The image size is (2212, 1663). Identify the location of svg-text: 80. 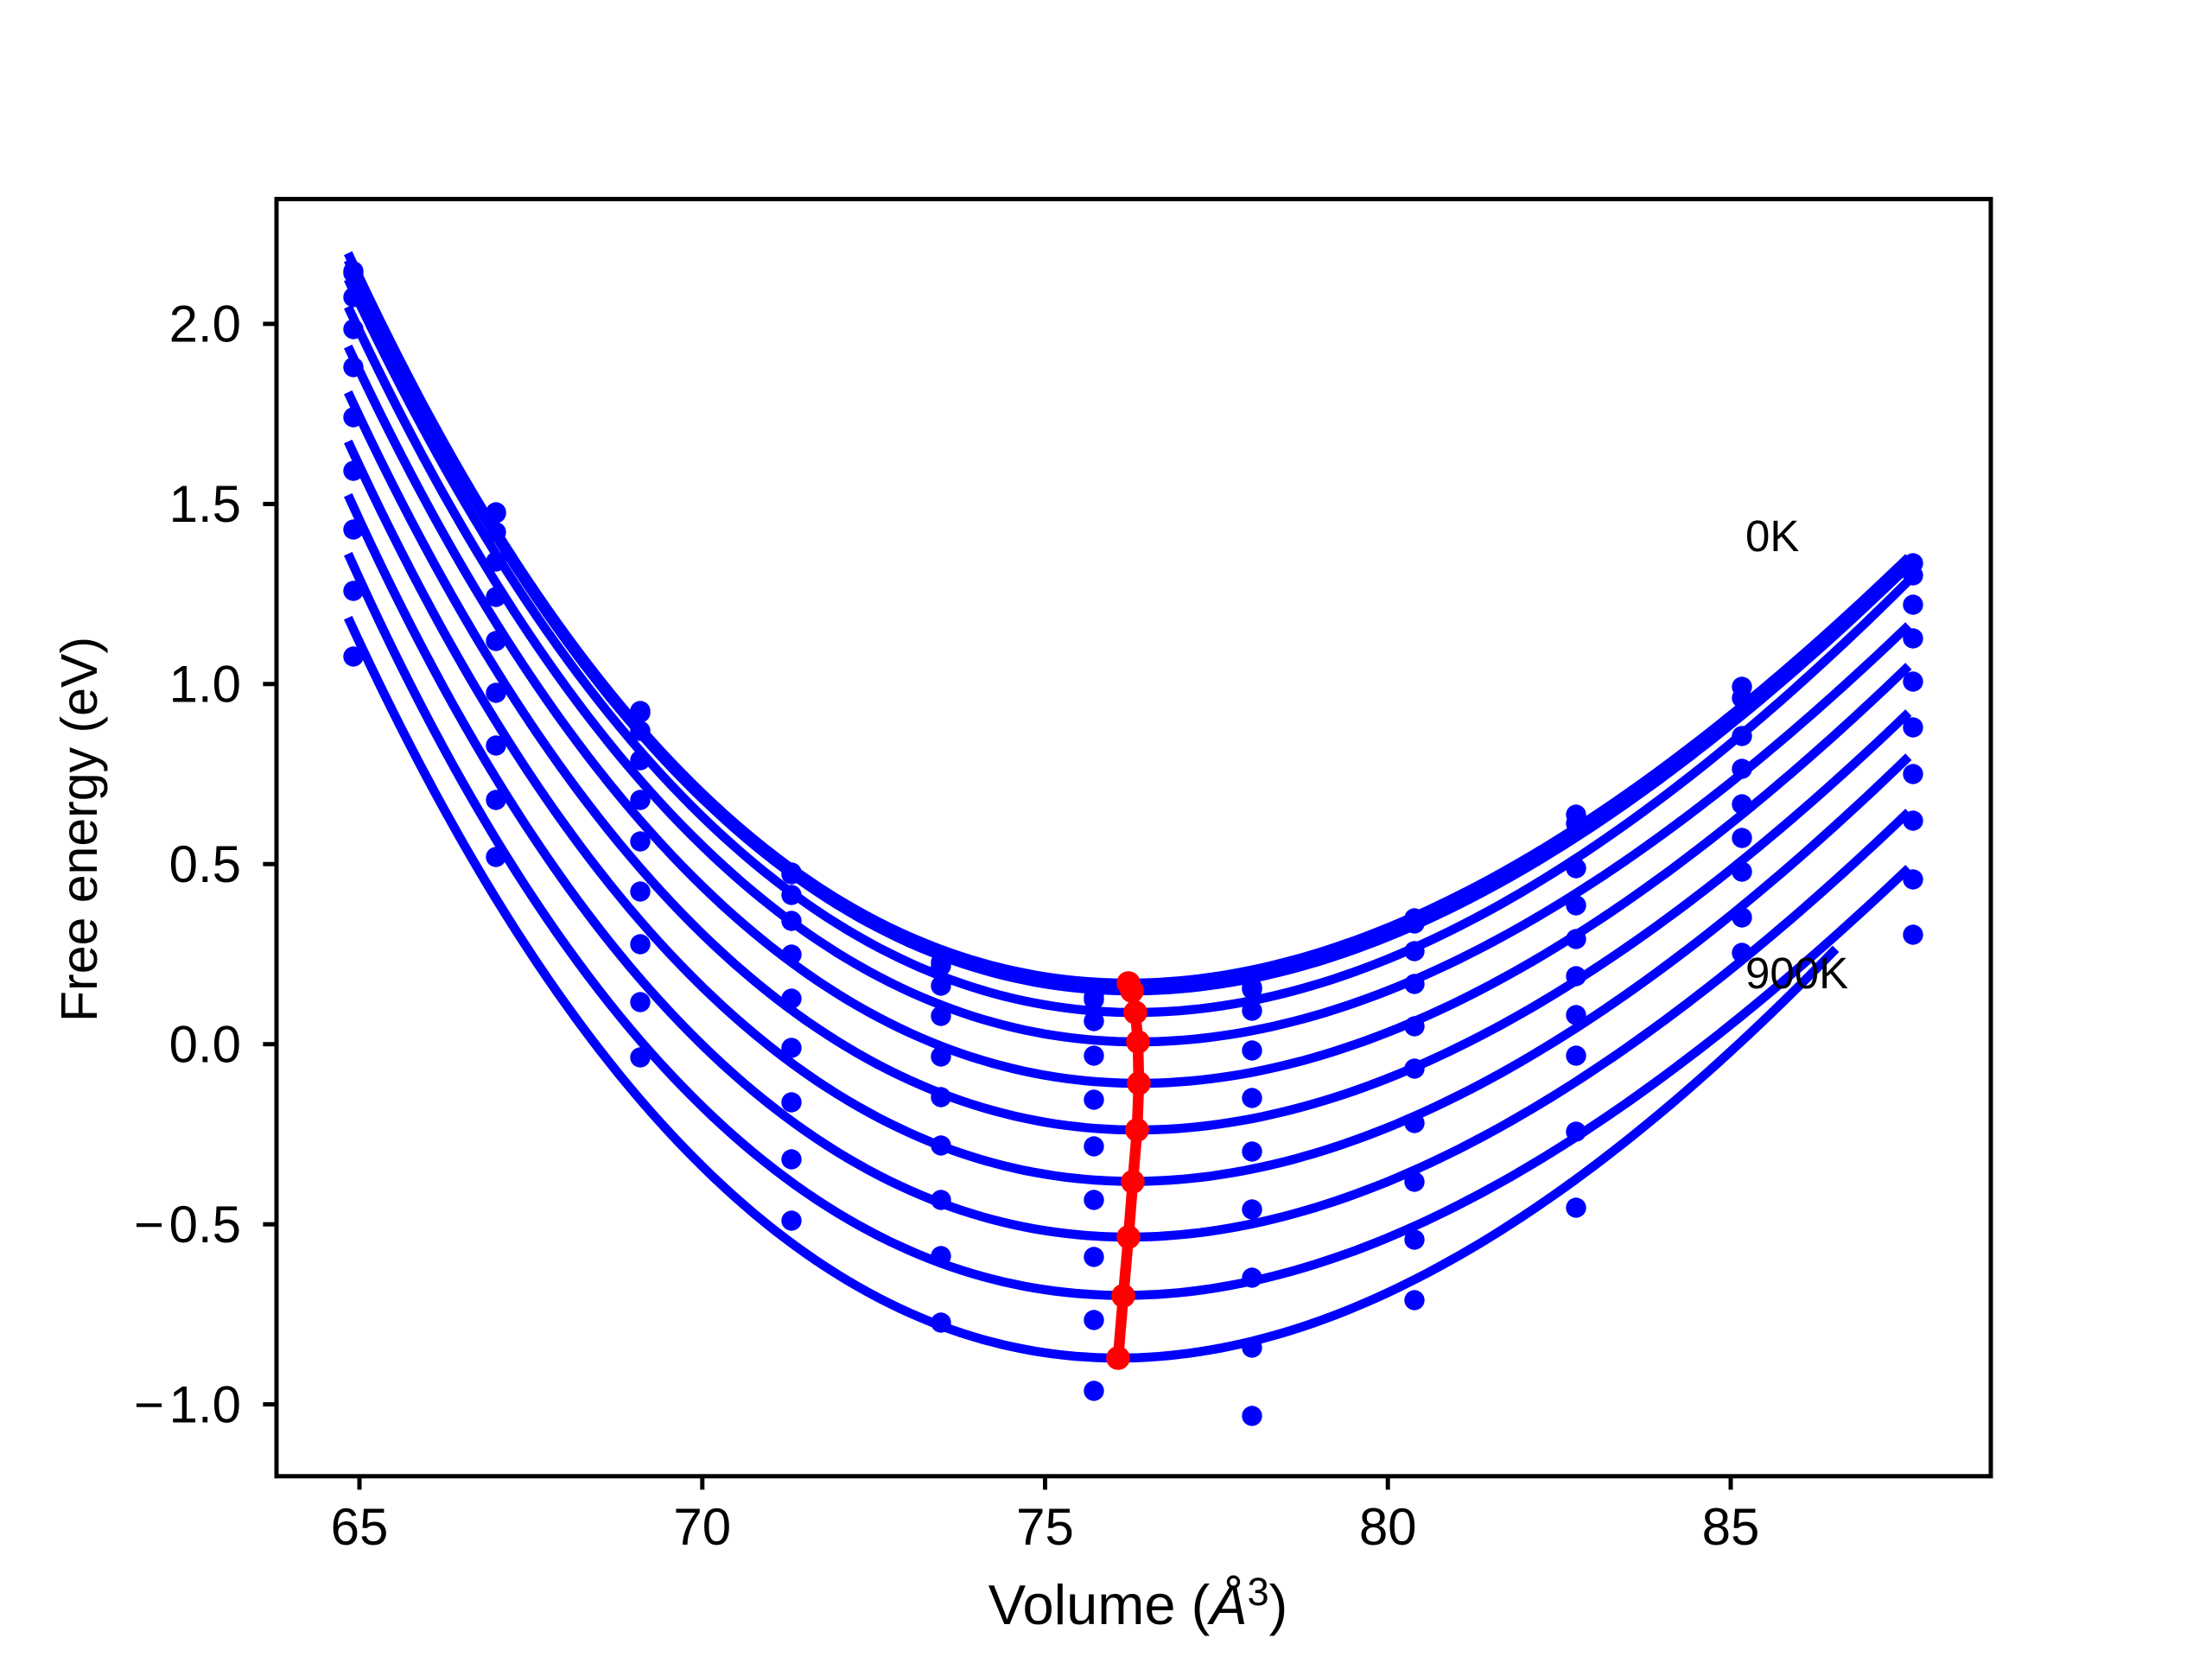
(1388, 1527).